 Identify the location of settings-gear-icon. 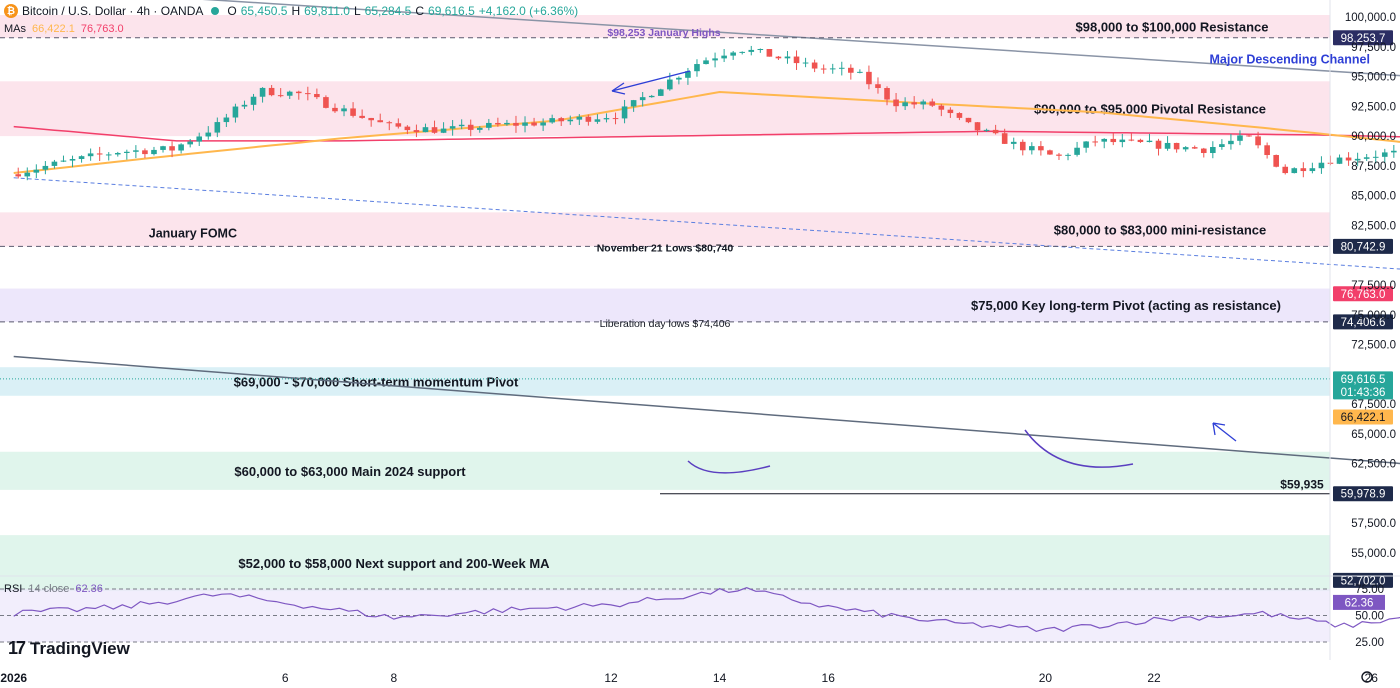
(1367, 677).